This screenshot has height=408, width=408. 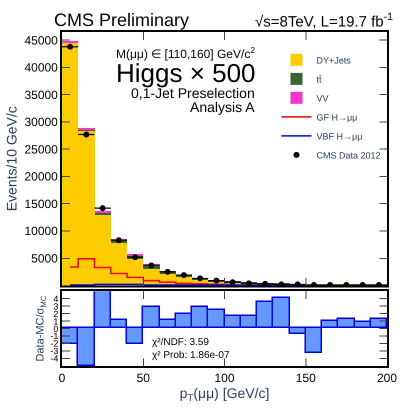 What do you see at coordinates (306, 378) in the screenshot?
I see `x-tick-label: 150` at bounding box center [306, 378].